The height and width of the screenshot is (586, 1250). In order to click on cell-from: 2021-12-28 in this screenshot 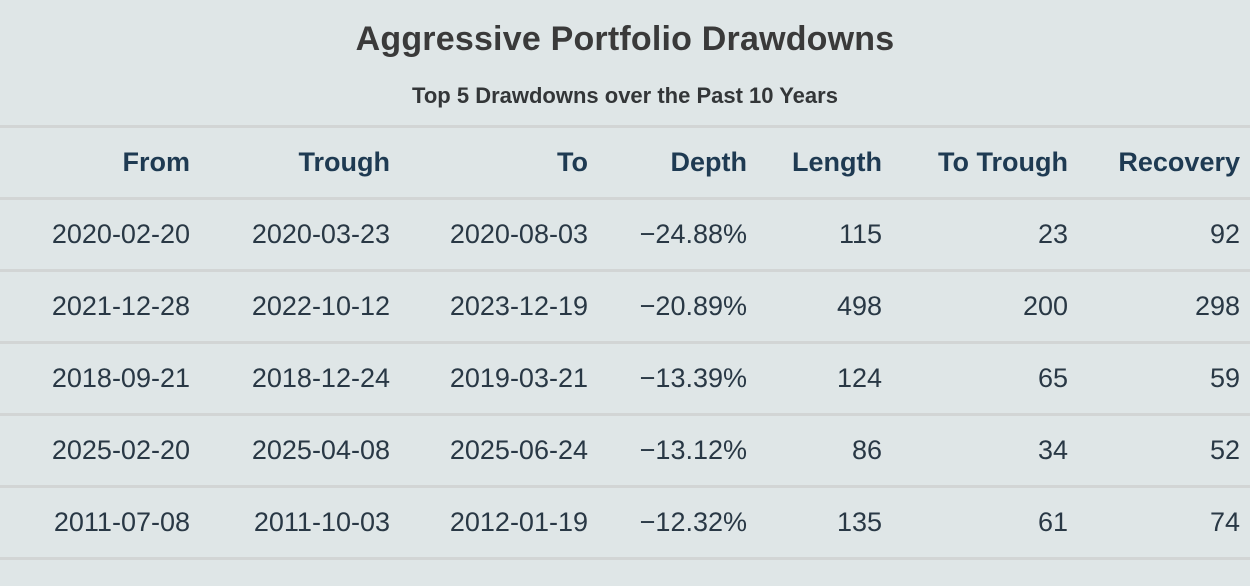, I will do `click(120, 306)`.